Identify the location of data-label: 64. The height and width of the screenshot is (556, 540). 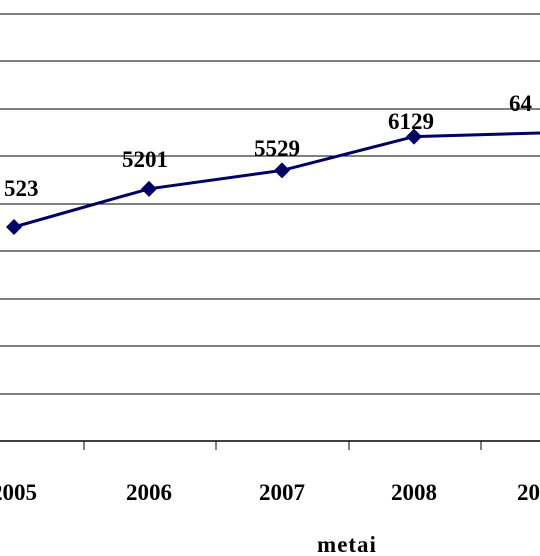
(521, 103).